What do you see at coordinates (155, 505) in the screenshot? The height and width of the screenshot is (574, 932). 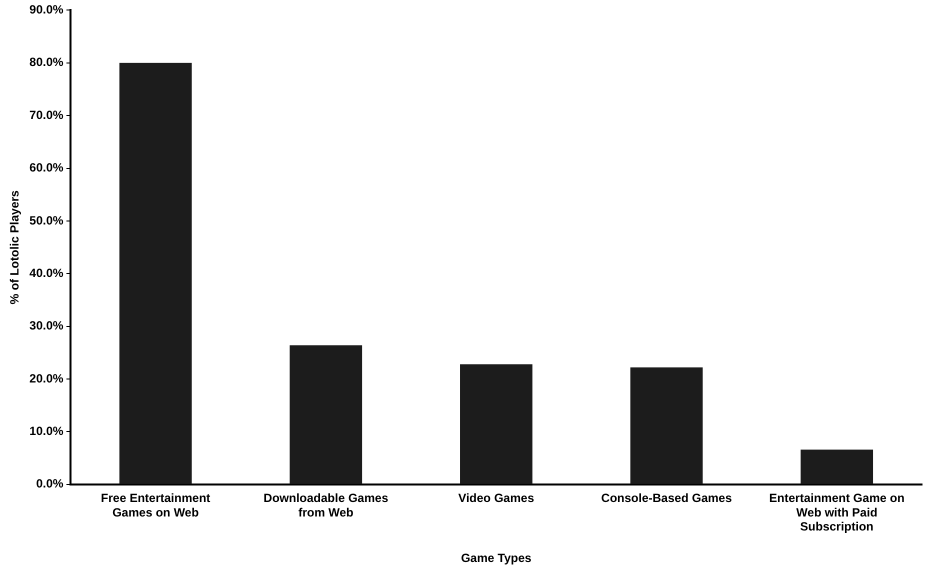 I see `x-tick-label: Free Entertainment Games on Web` at bounding box center [155, 505].